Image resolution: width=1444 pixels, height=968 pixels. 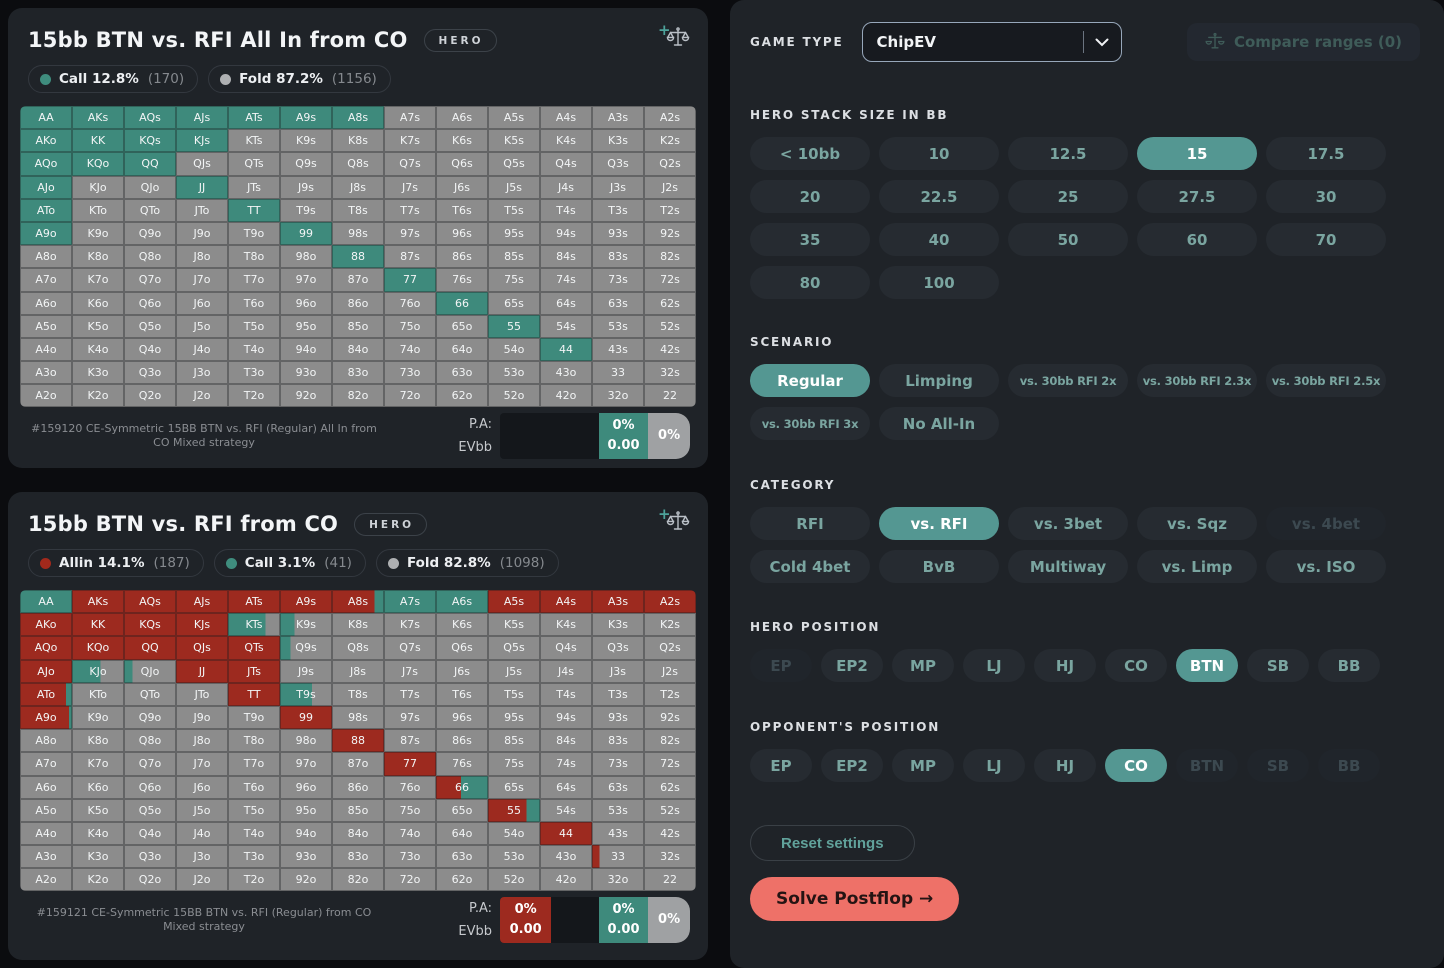 What do you see at coordinates (462, 280) in the screenshot?
I see `hand-cell-76s: 76s` at bounding box center [462, 280].